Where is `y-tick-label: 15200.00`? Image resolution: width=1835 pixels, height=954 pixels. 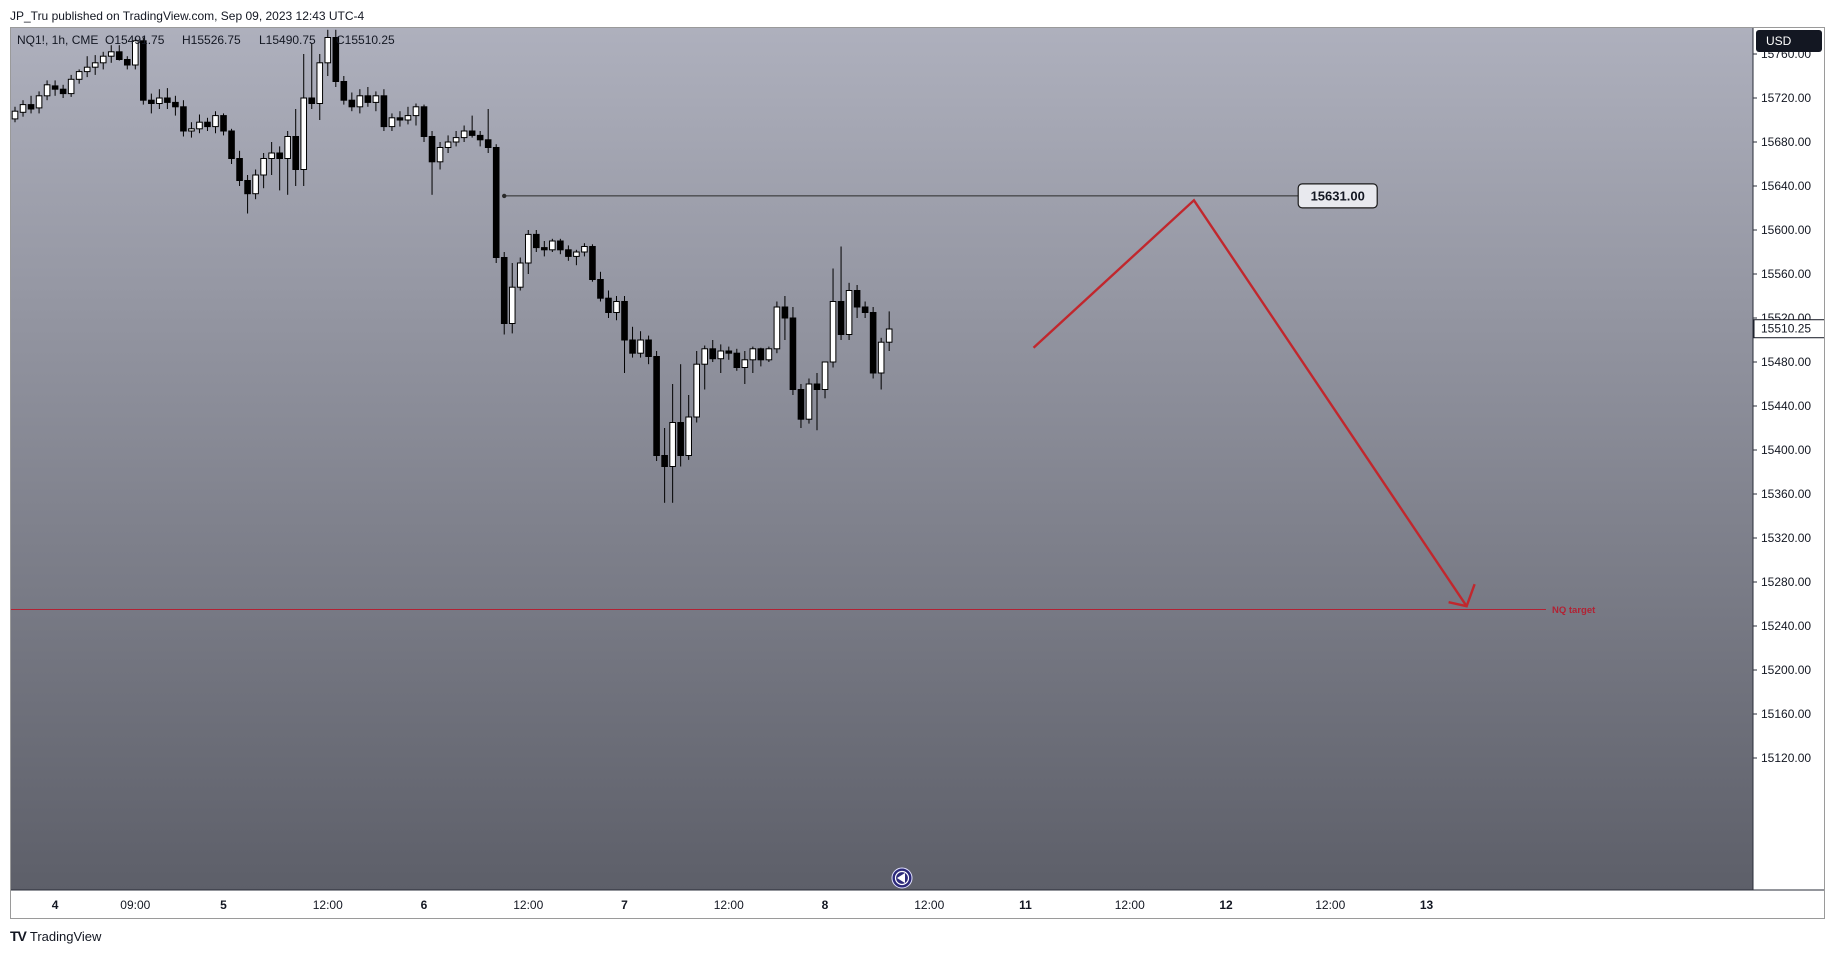
y-tick-label: 15200.00 is located at coordinates (1786, 670).